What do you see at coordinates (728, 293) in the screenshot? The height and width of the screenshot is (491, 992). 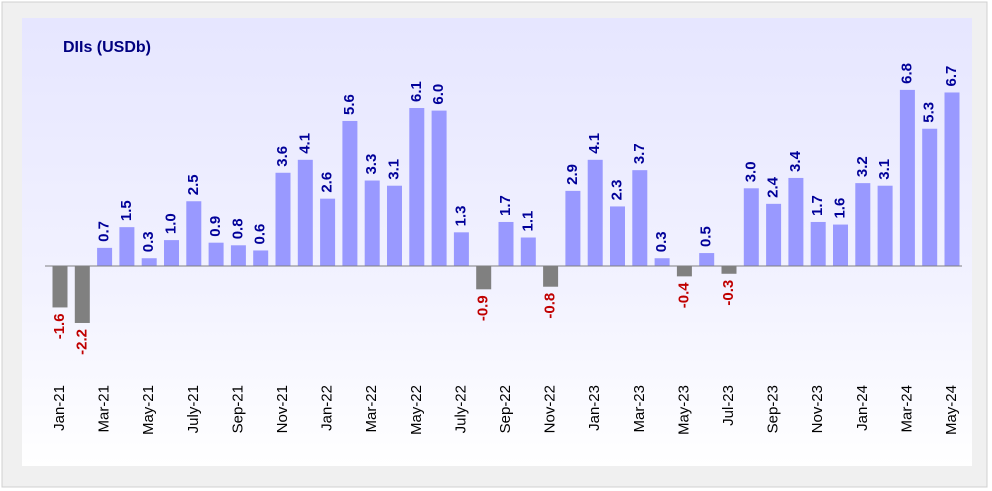 I see `value-label: -0.3` at bounding box center [728, 293].